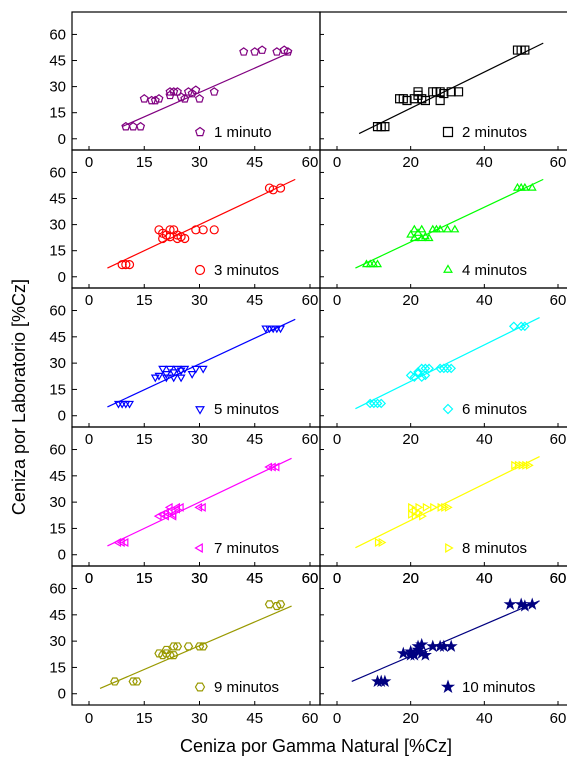 The width and height of the screenshot is (567, 758). What do you see at coordinates (494, 132) in the screenshot?
I see `legend-label: 2 minutos` at bounding box center [494, 132].